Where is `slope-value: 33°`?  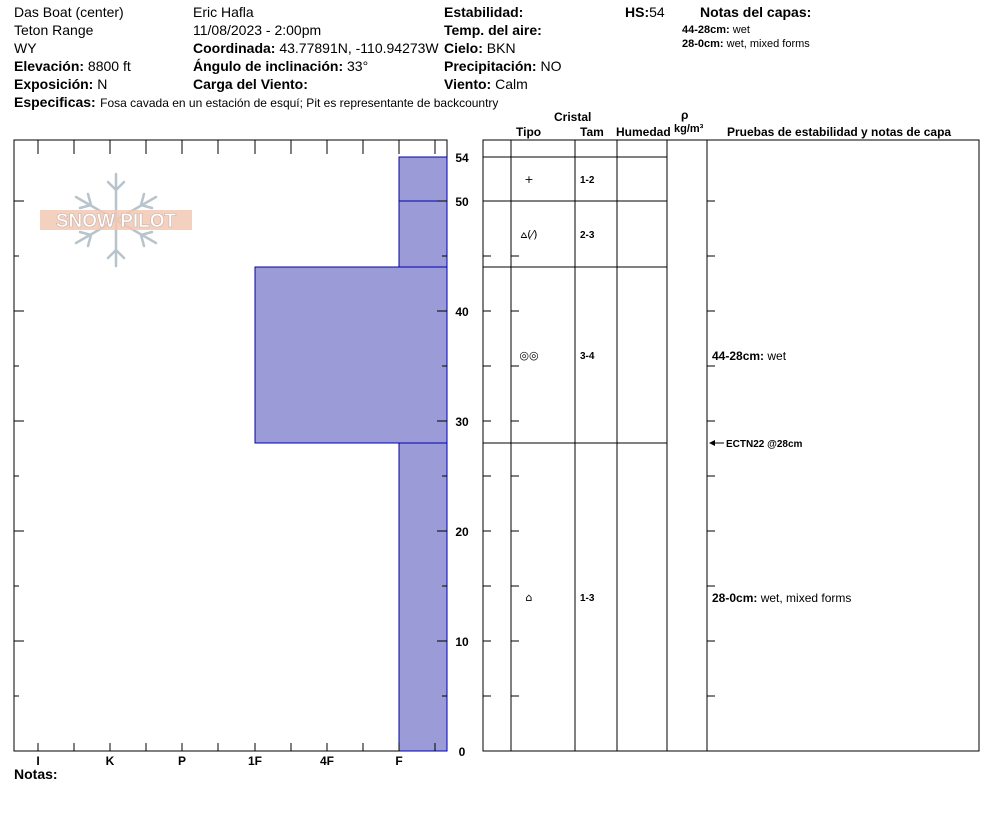
slope-value: 33° is located at coordinates (358, 66).